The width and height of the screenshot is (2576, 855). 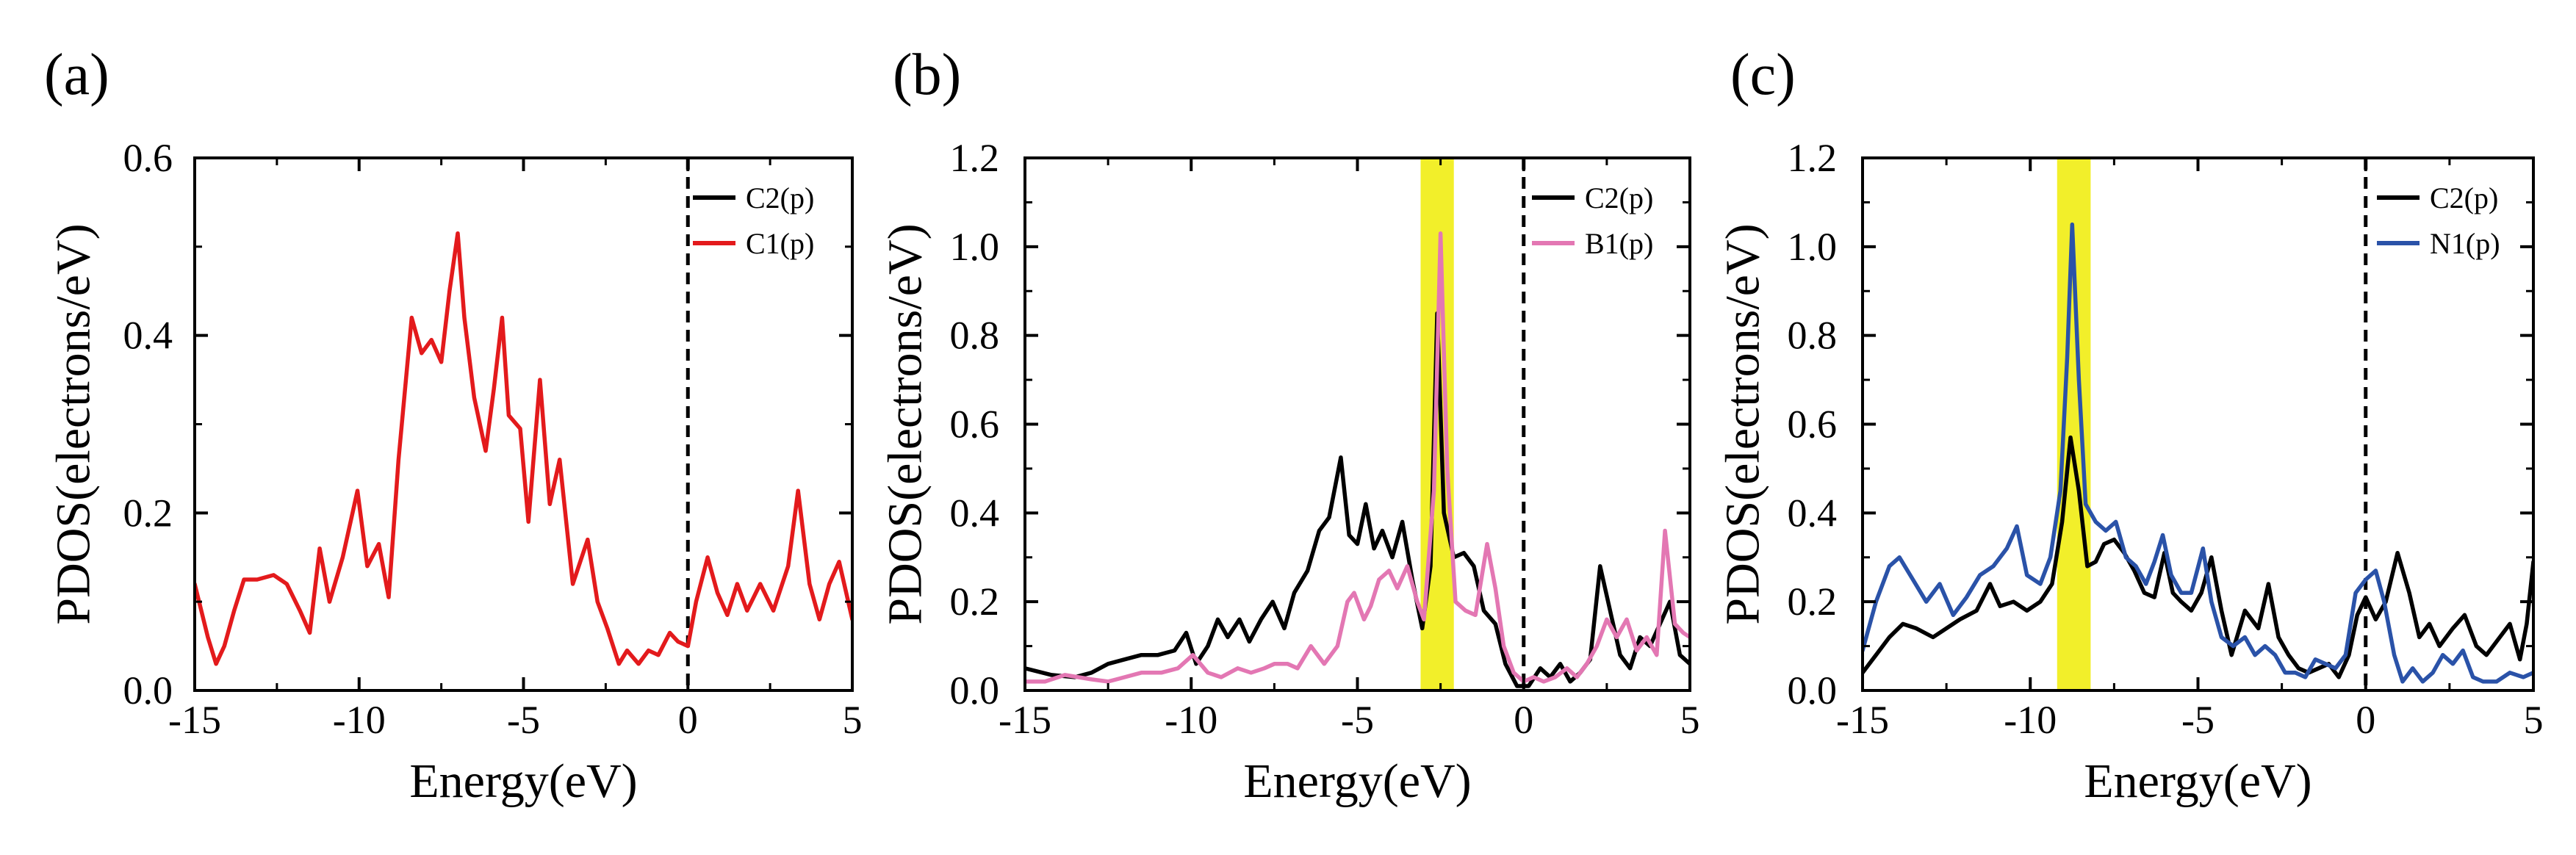 What do you see at coordinates (927, 75) in the screenshot?
I see `panel-label: (b)` at bounding box center [927, 75].